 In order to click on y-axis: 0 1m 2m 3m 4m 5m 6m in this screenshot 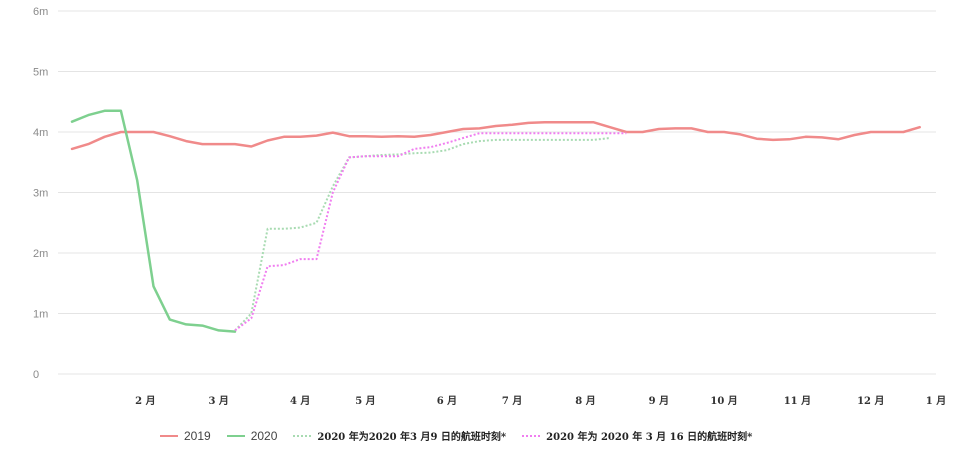, I will do `click(40, 193)`.